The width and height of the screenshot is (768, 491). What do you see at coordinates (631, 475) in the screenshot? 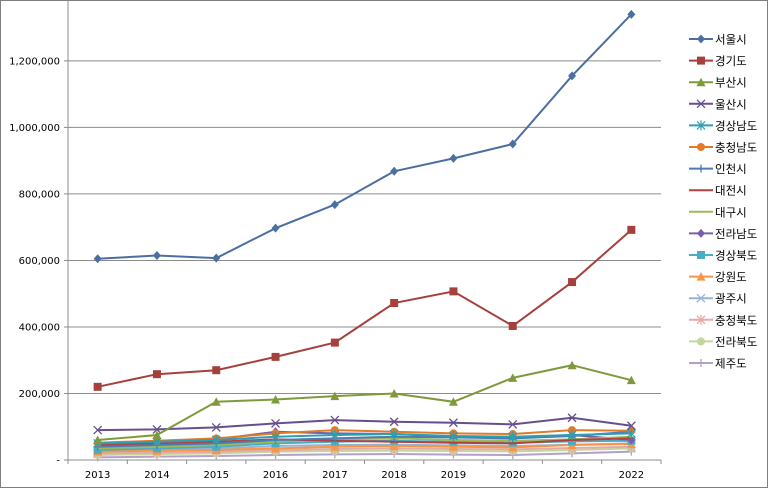
I see `x-tick-label: 2022` at bounding box center [631, 475].